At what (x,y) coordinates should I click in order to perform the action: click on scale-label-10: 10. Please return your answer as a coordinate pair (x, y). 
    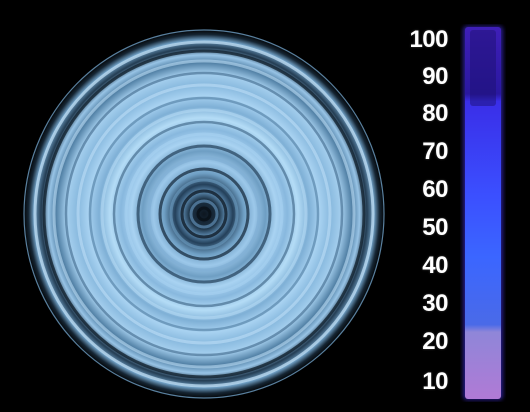
    Looking at the image, I should click on (435, 381).